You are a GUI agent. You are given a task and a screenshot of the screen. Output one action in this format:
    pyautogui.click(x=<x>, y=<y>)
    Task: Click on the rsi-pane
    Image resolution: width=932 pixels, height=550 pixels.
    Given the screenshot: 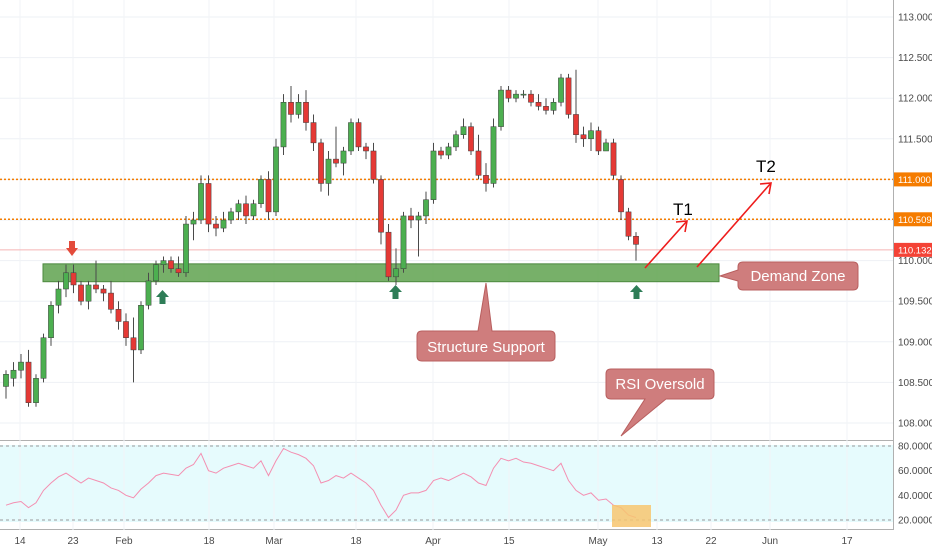 What is the action you would take?
    pyautogui.click(x=446, y=483)
    